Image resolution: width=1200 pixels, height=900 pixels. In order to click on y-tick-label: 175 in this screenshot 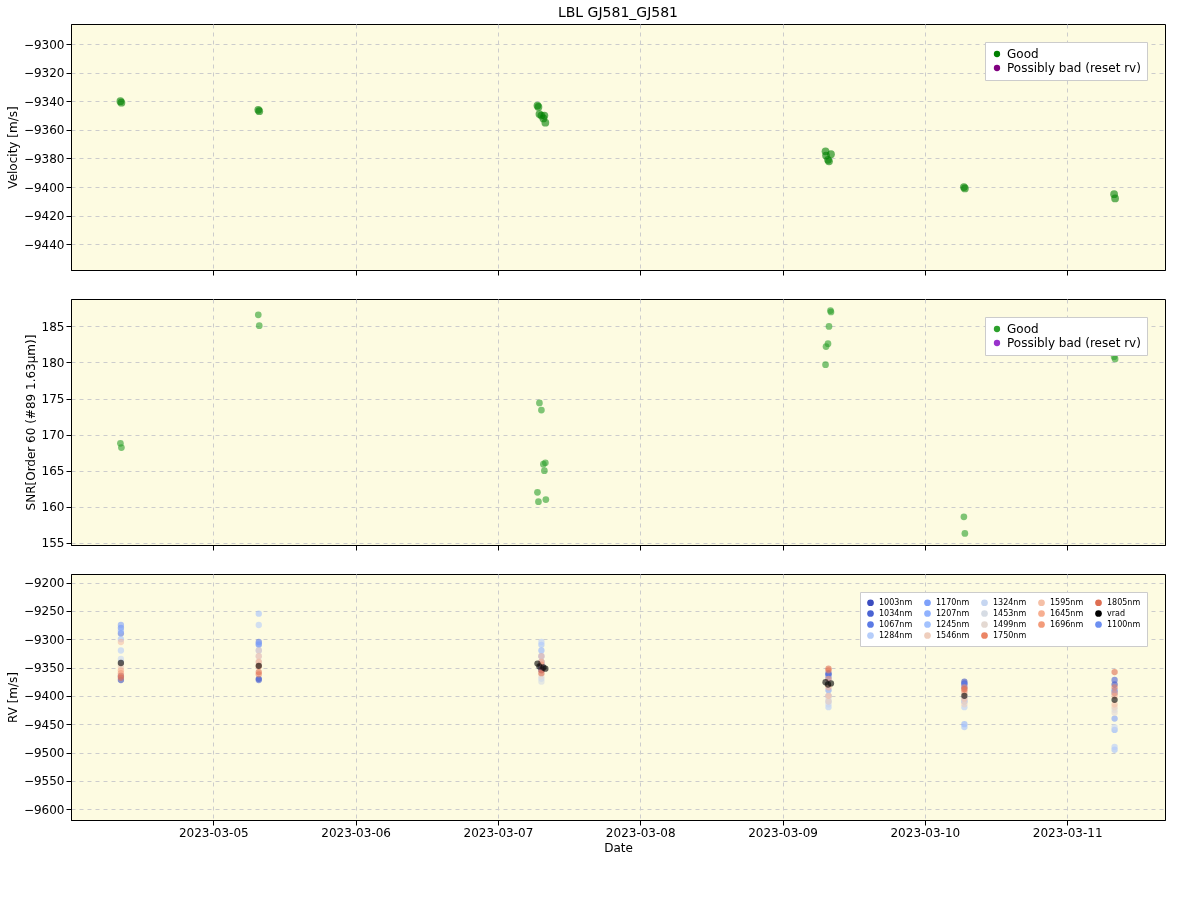, I will do `click(53, 399)`.